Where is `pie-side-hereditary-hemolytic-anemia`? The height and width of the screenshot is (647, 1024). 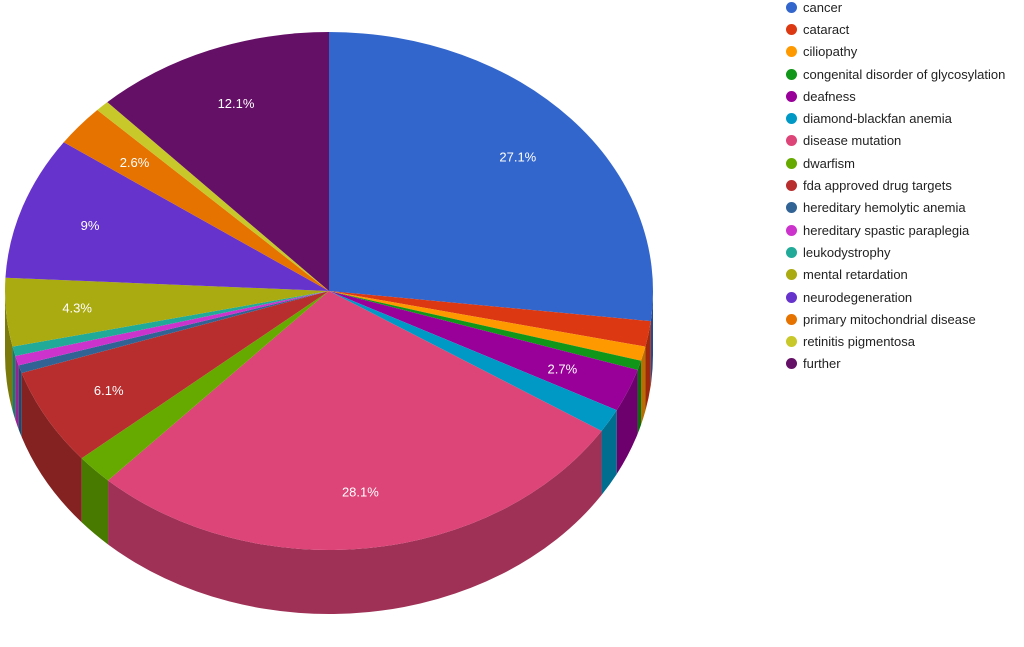 pie-side-hereditary-hemolytic-anemia is located at coordinates (20, 401).